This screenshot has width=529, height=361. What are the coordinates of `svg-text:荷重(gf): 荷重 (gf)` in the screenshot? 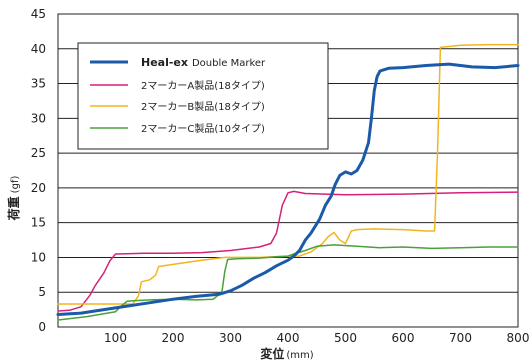 It's located at (13, 199).